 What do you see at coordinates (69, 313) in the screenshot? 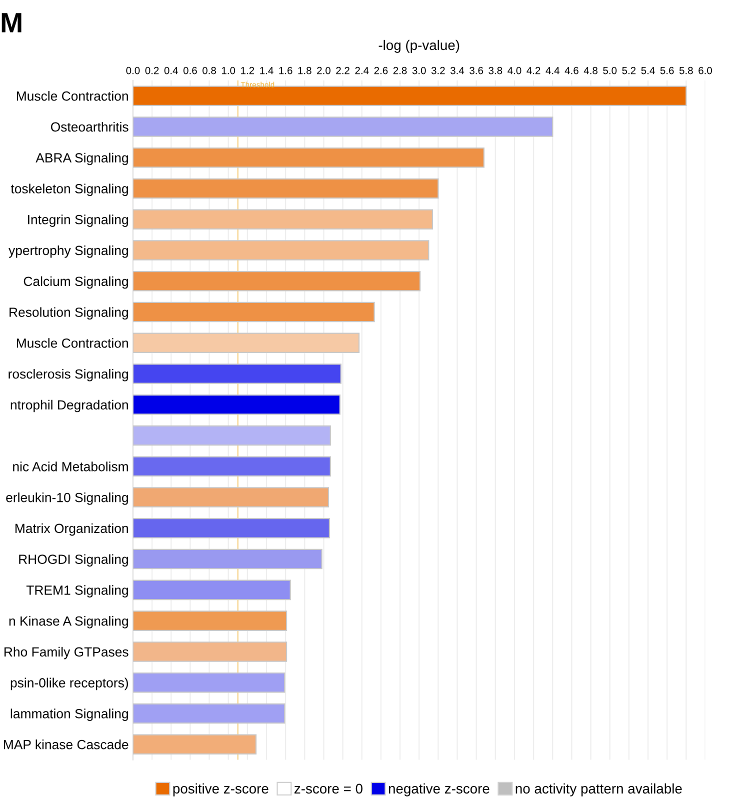
I see `y-tick-label: Resolution Signaling` at bounding box center [69, 313].